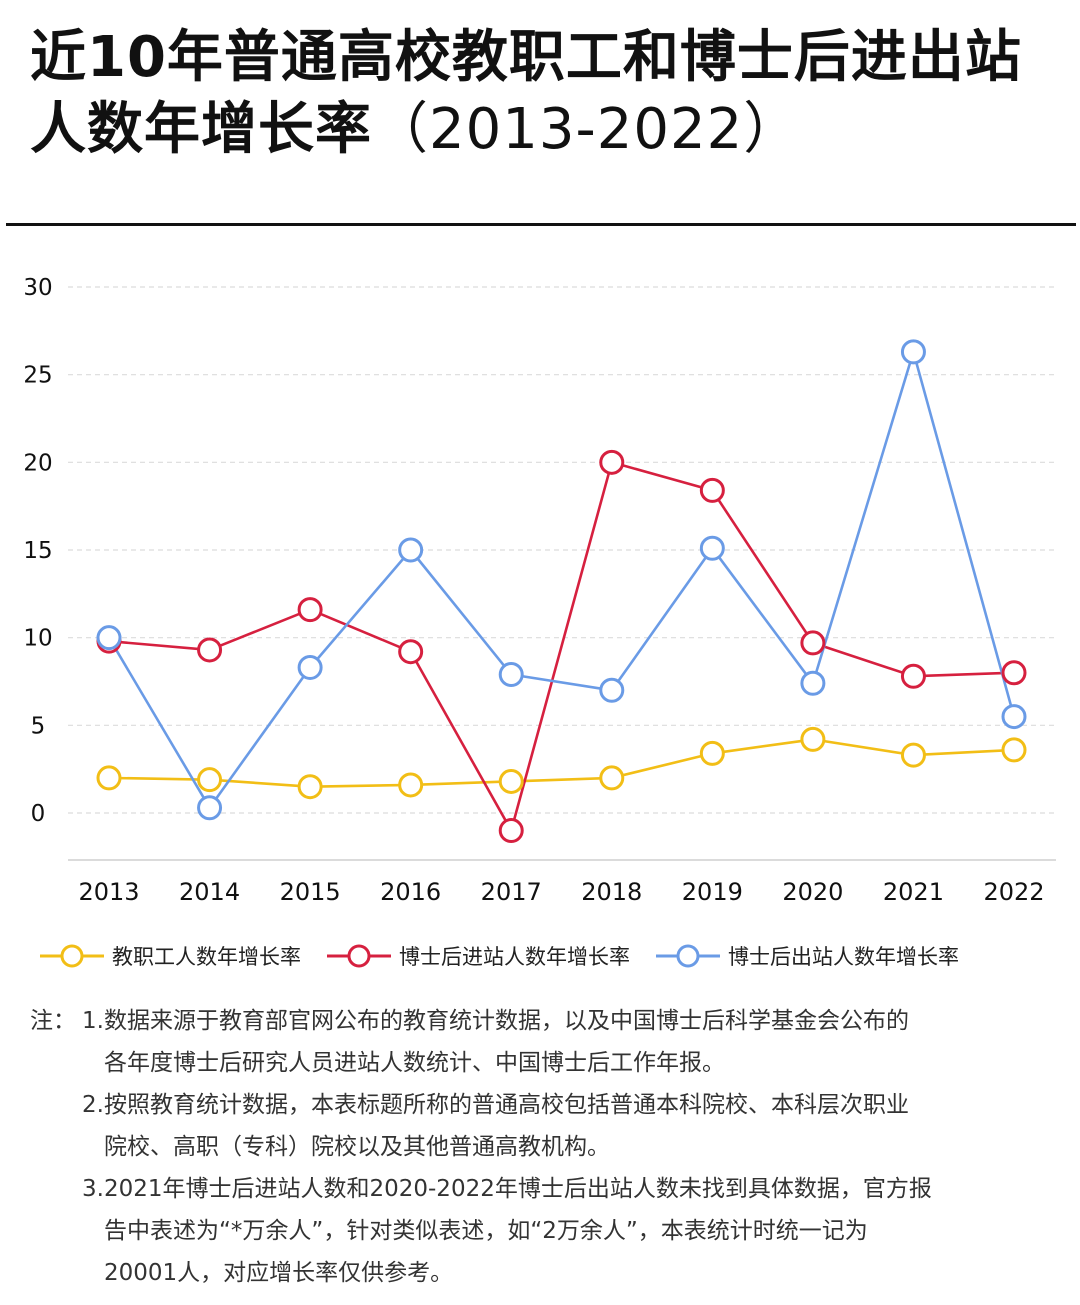 The height and width of the screenshot is (1305, 1080). Describe the element at coordinates (37, 463) in the screenshot. I see `y-tick-label: 20` at that location.